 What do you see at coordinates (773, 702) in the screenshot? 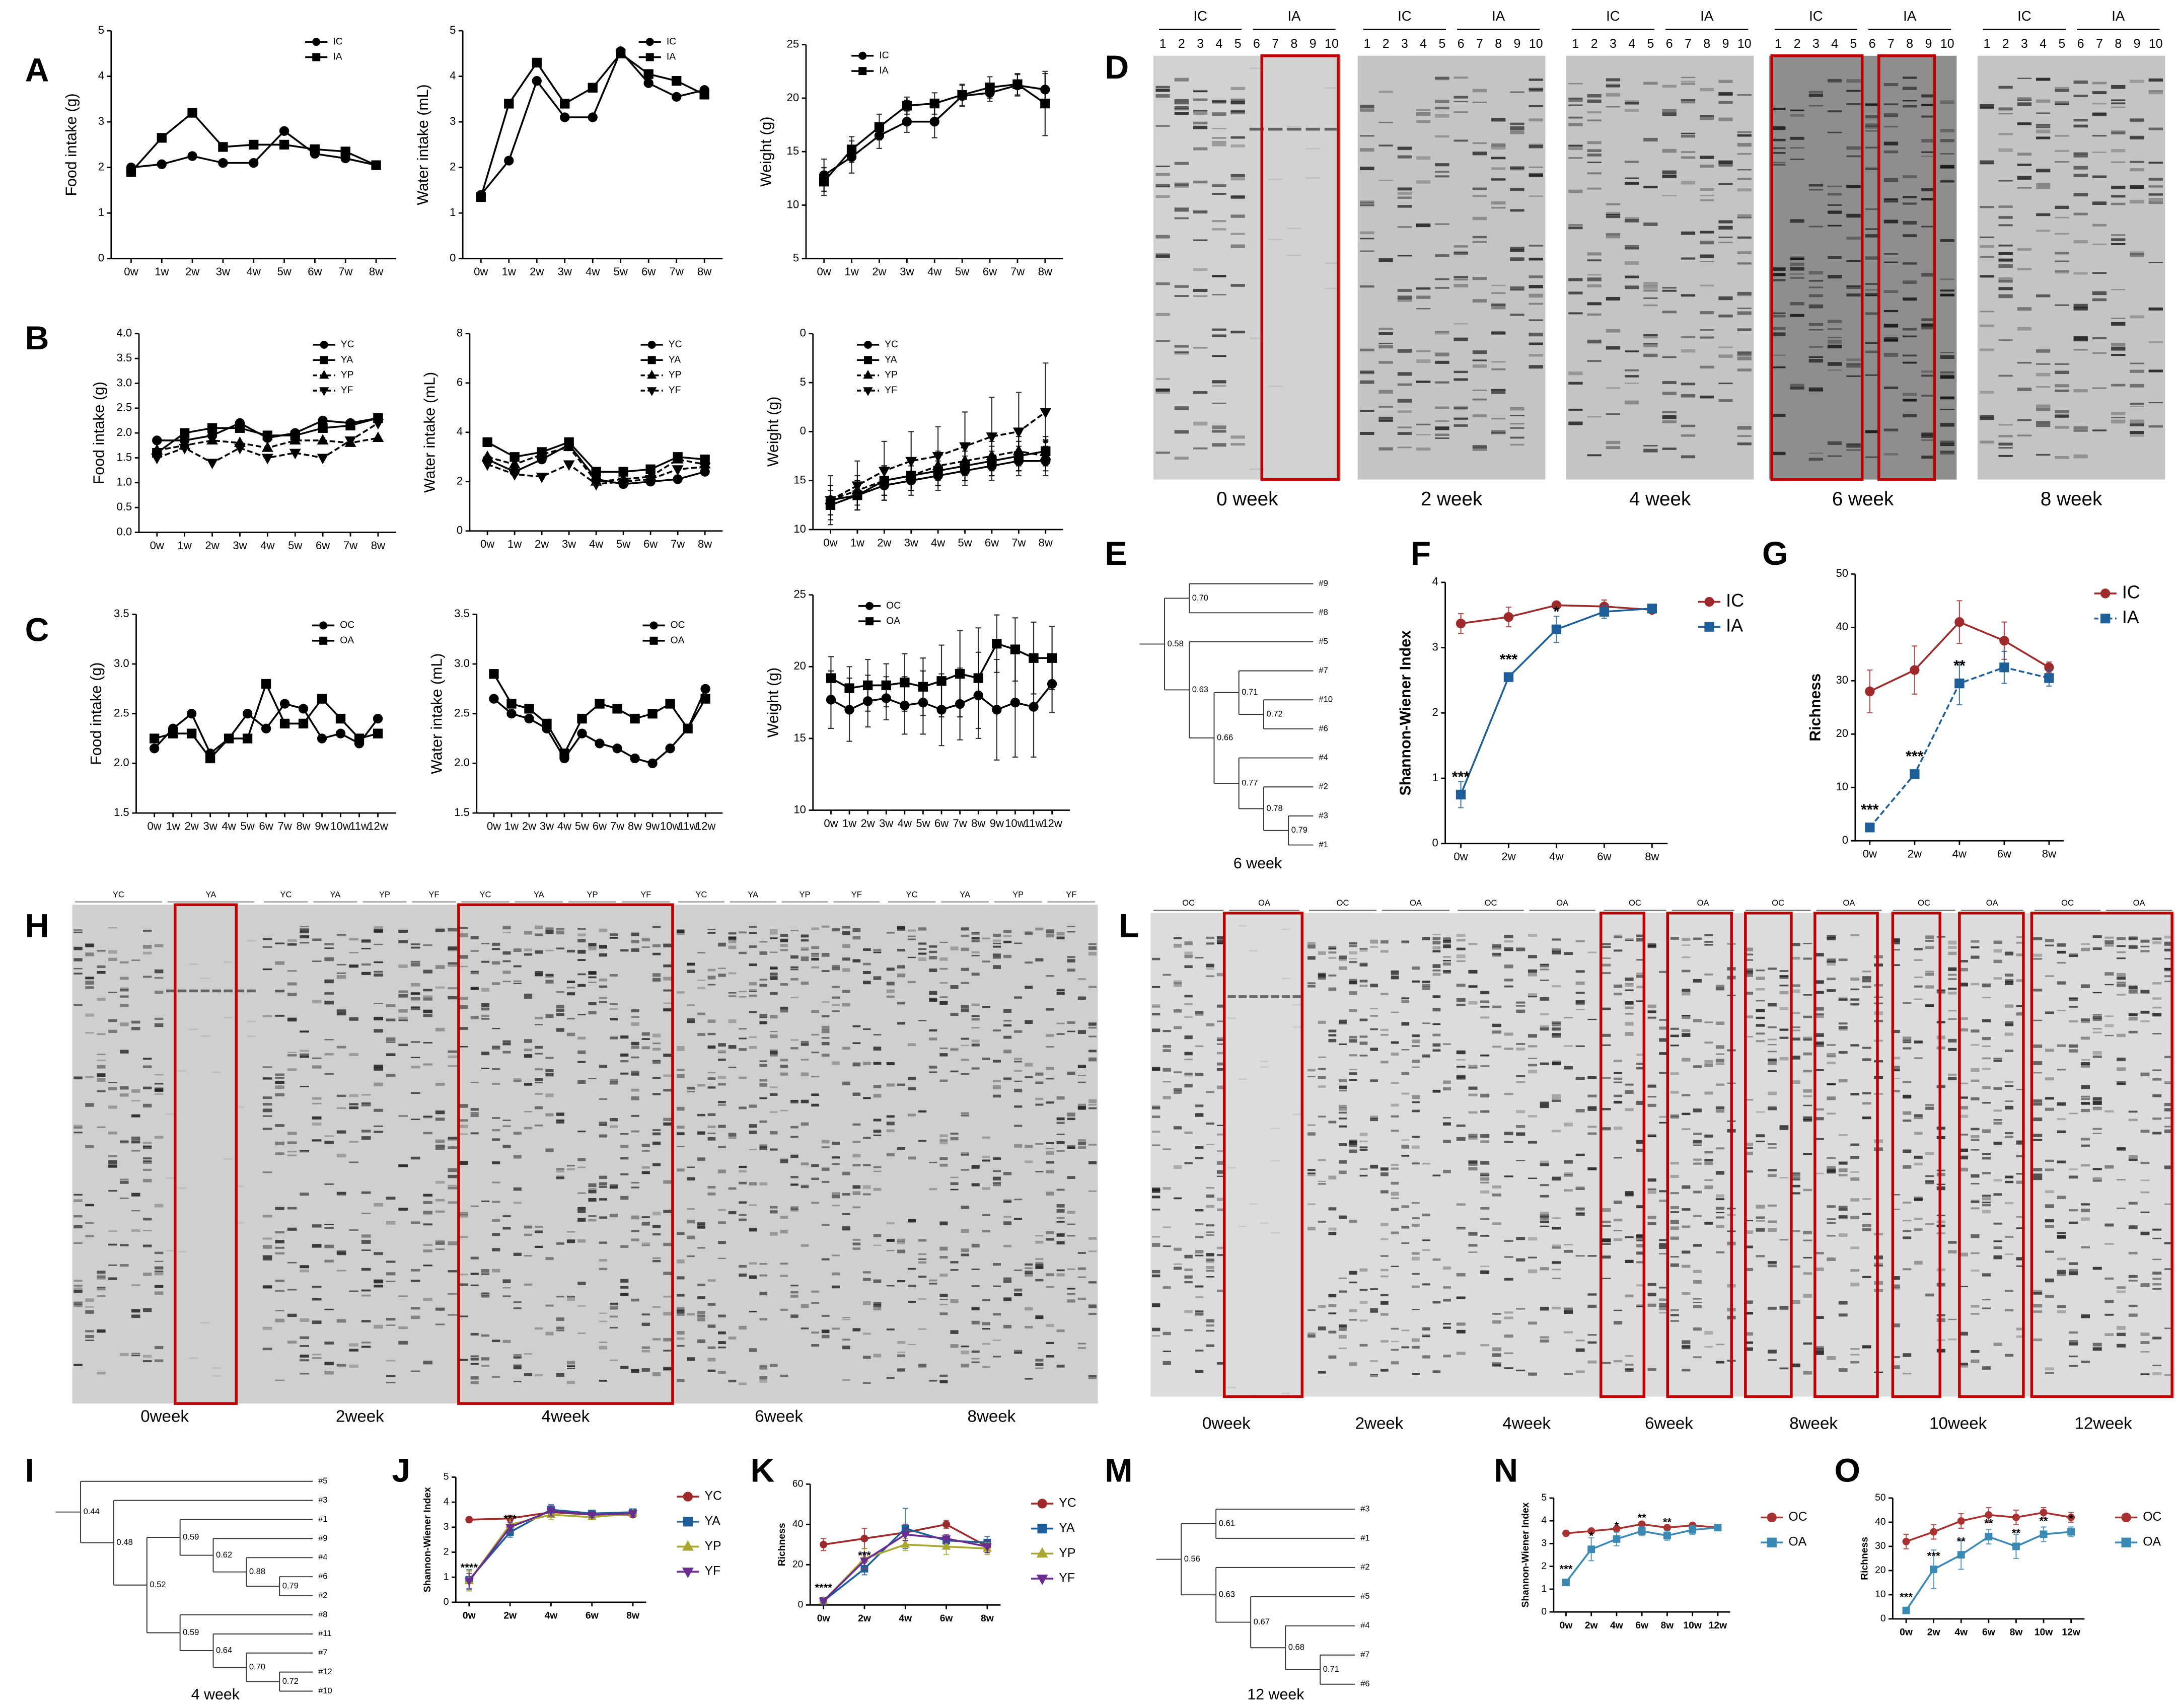
I see `y-axis-label: Weight (g)` at bounding box center [773, 702].